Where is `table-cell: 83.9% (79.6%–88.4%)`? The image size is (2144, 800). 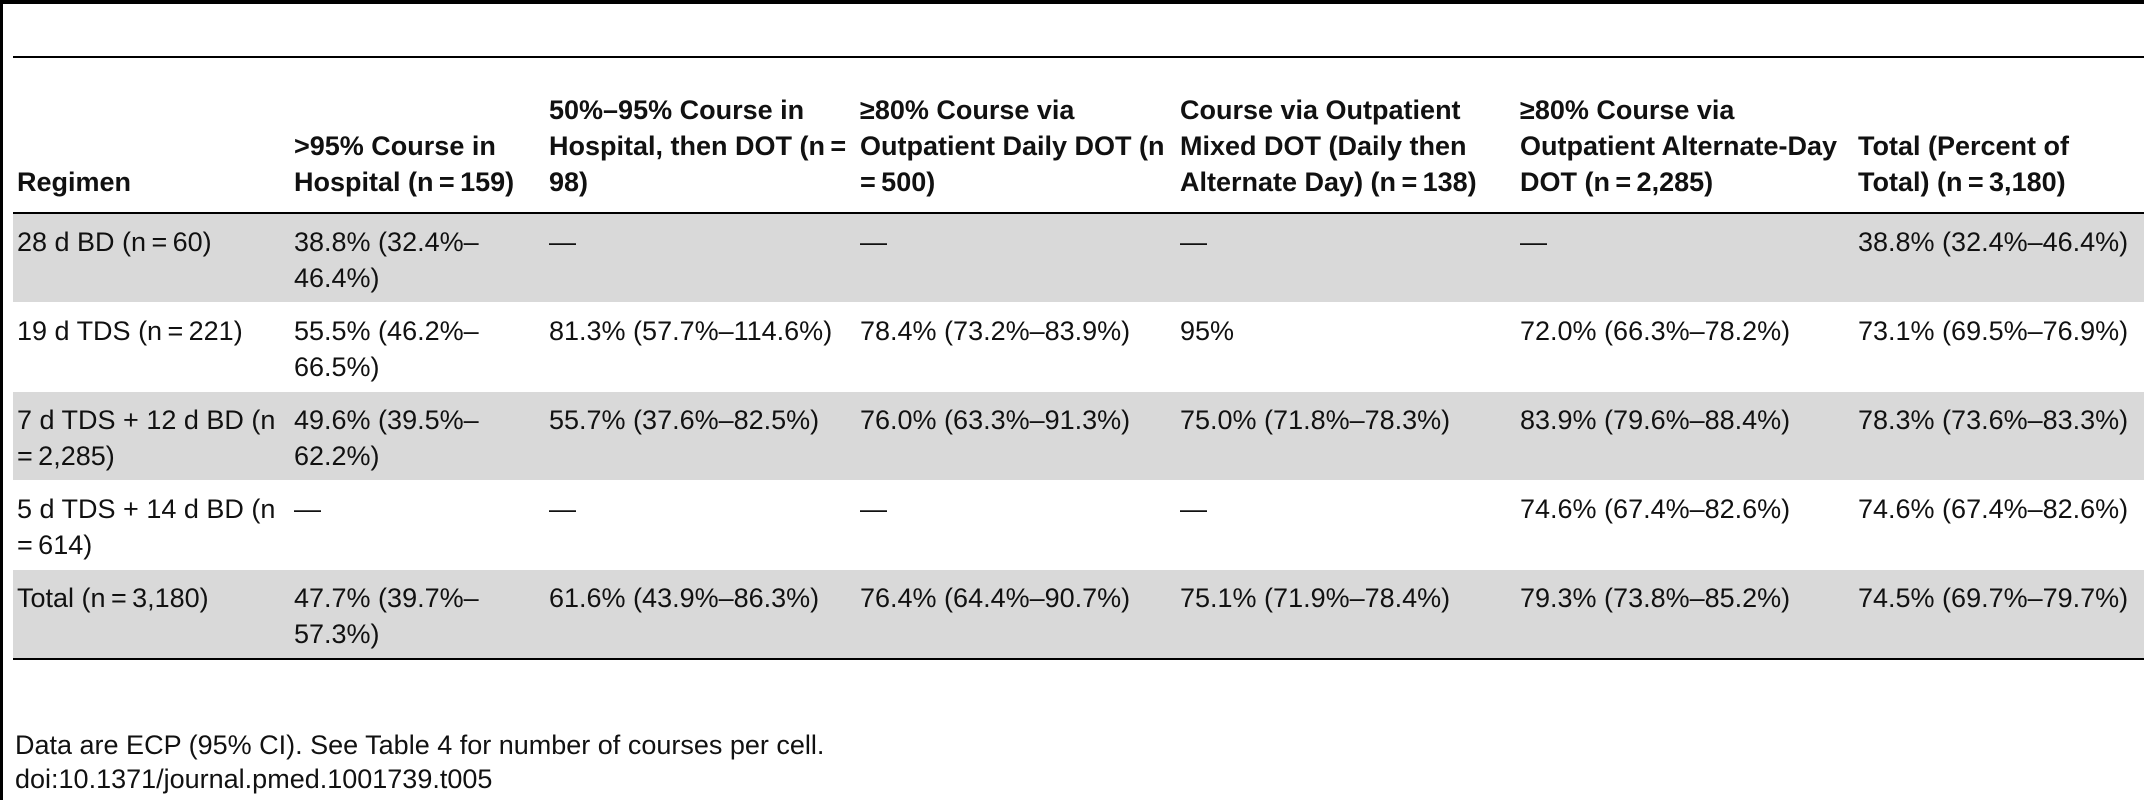
table-cell: 83.9% (79.6%–88.4%) is located at coordinates (1685, 436).